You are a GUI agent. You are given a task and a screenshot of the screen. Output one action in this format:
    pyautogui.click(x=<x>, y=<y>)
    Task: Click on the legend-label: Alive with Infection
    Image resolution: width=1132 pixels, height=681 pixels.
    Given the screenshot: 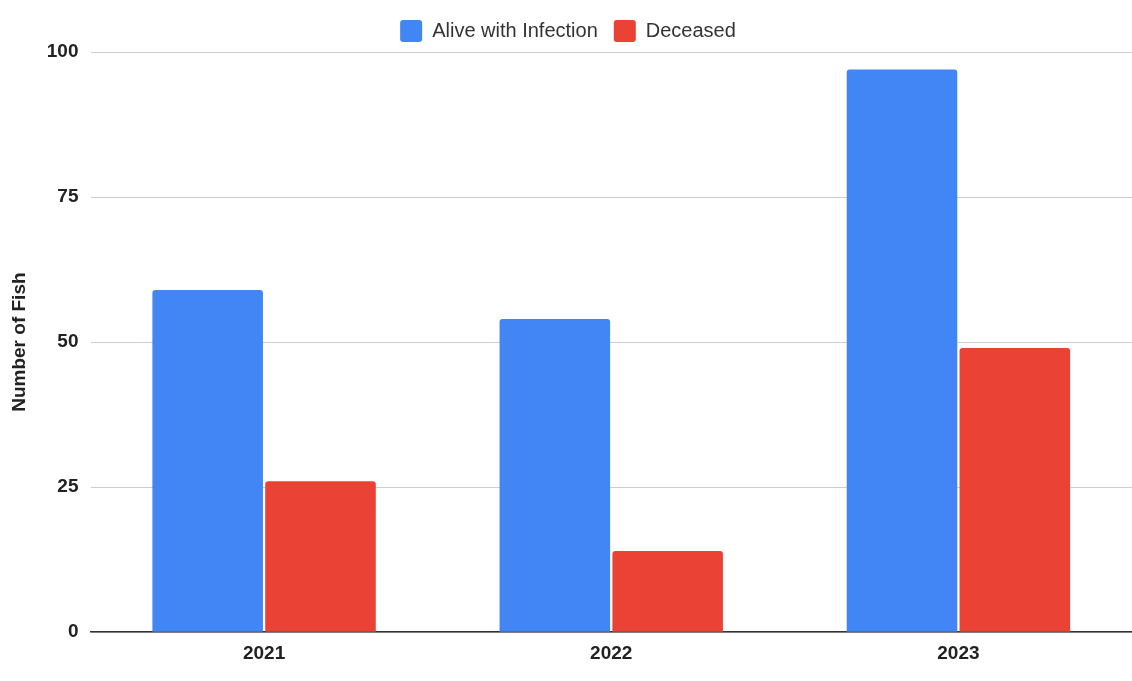 What is the action you would take?
    pyautogui.click(x=515, y=29)
    